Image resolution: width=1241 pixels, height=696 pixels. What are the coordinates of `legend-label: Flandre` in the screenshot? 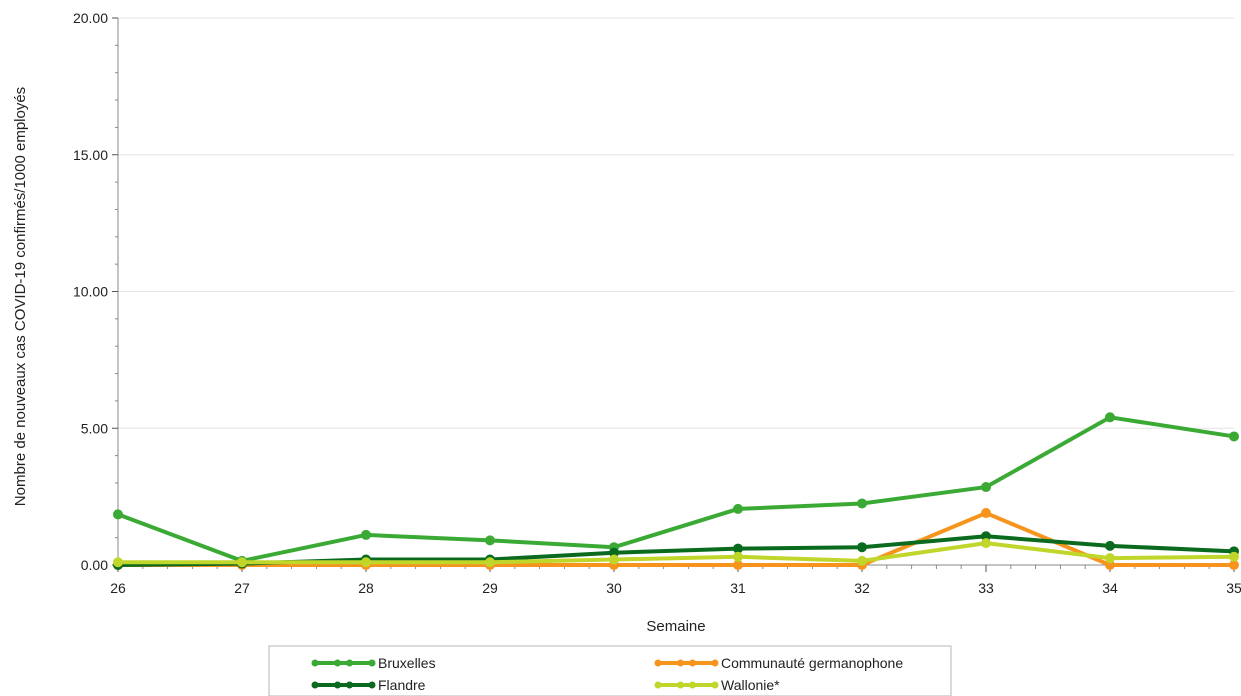 It's located at (402, 685).